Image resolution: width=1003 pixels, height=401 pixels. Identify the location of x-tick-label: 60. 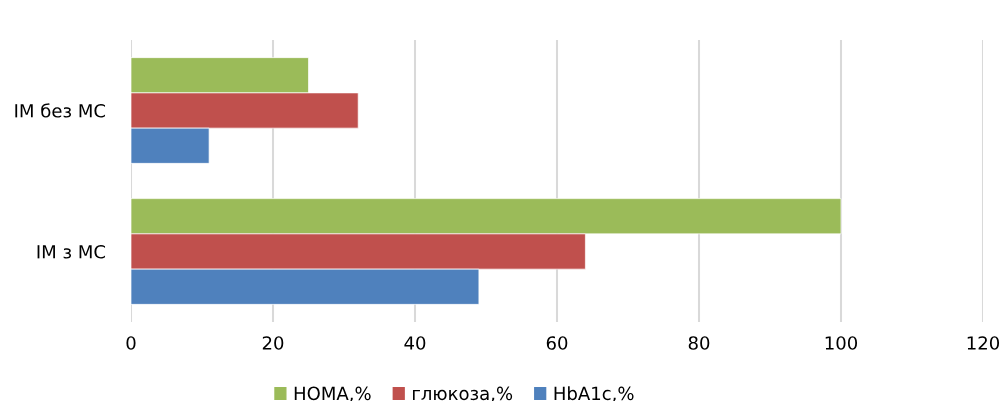
(557, 343).